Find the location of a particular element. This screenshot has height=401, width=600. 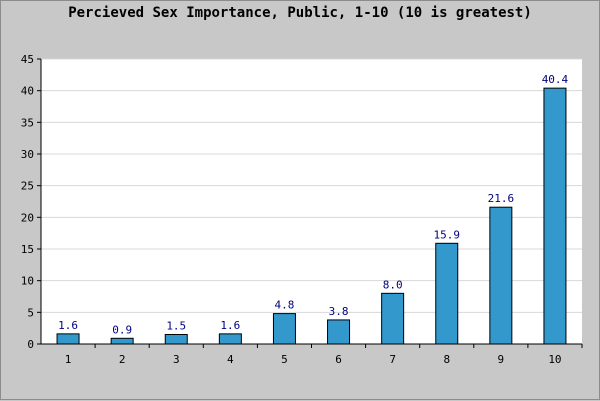

y-tick-label: 15 is located at coordinates (27, 249).